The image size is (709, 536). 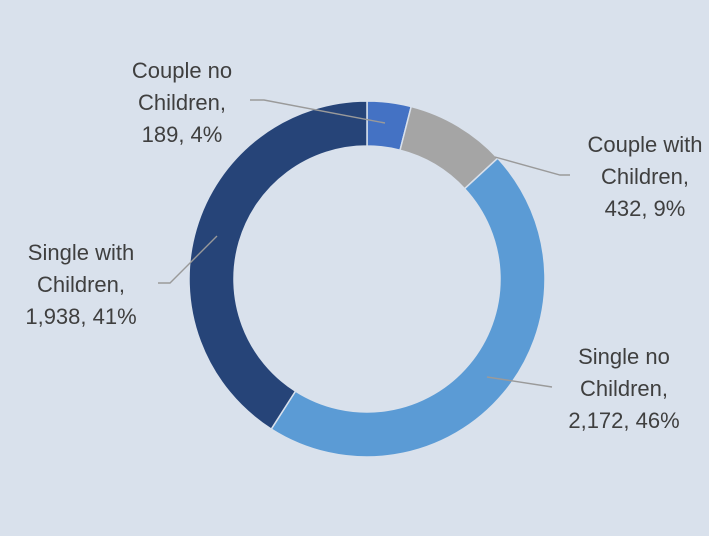 What do you see at coordinates (645, 208) in the screenshot?
I see `data-label-line: 432, 9%` at bounding box center [645, 208].